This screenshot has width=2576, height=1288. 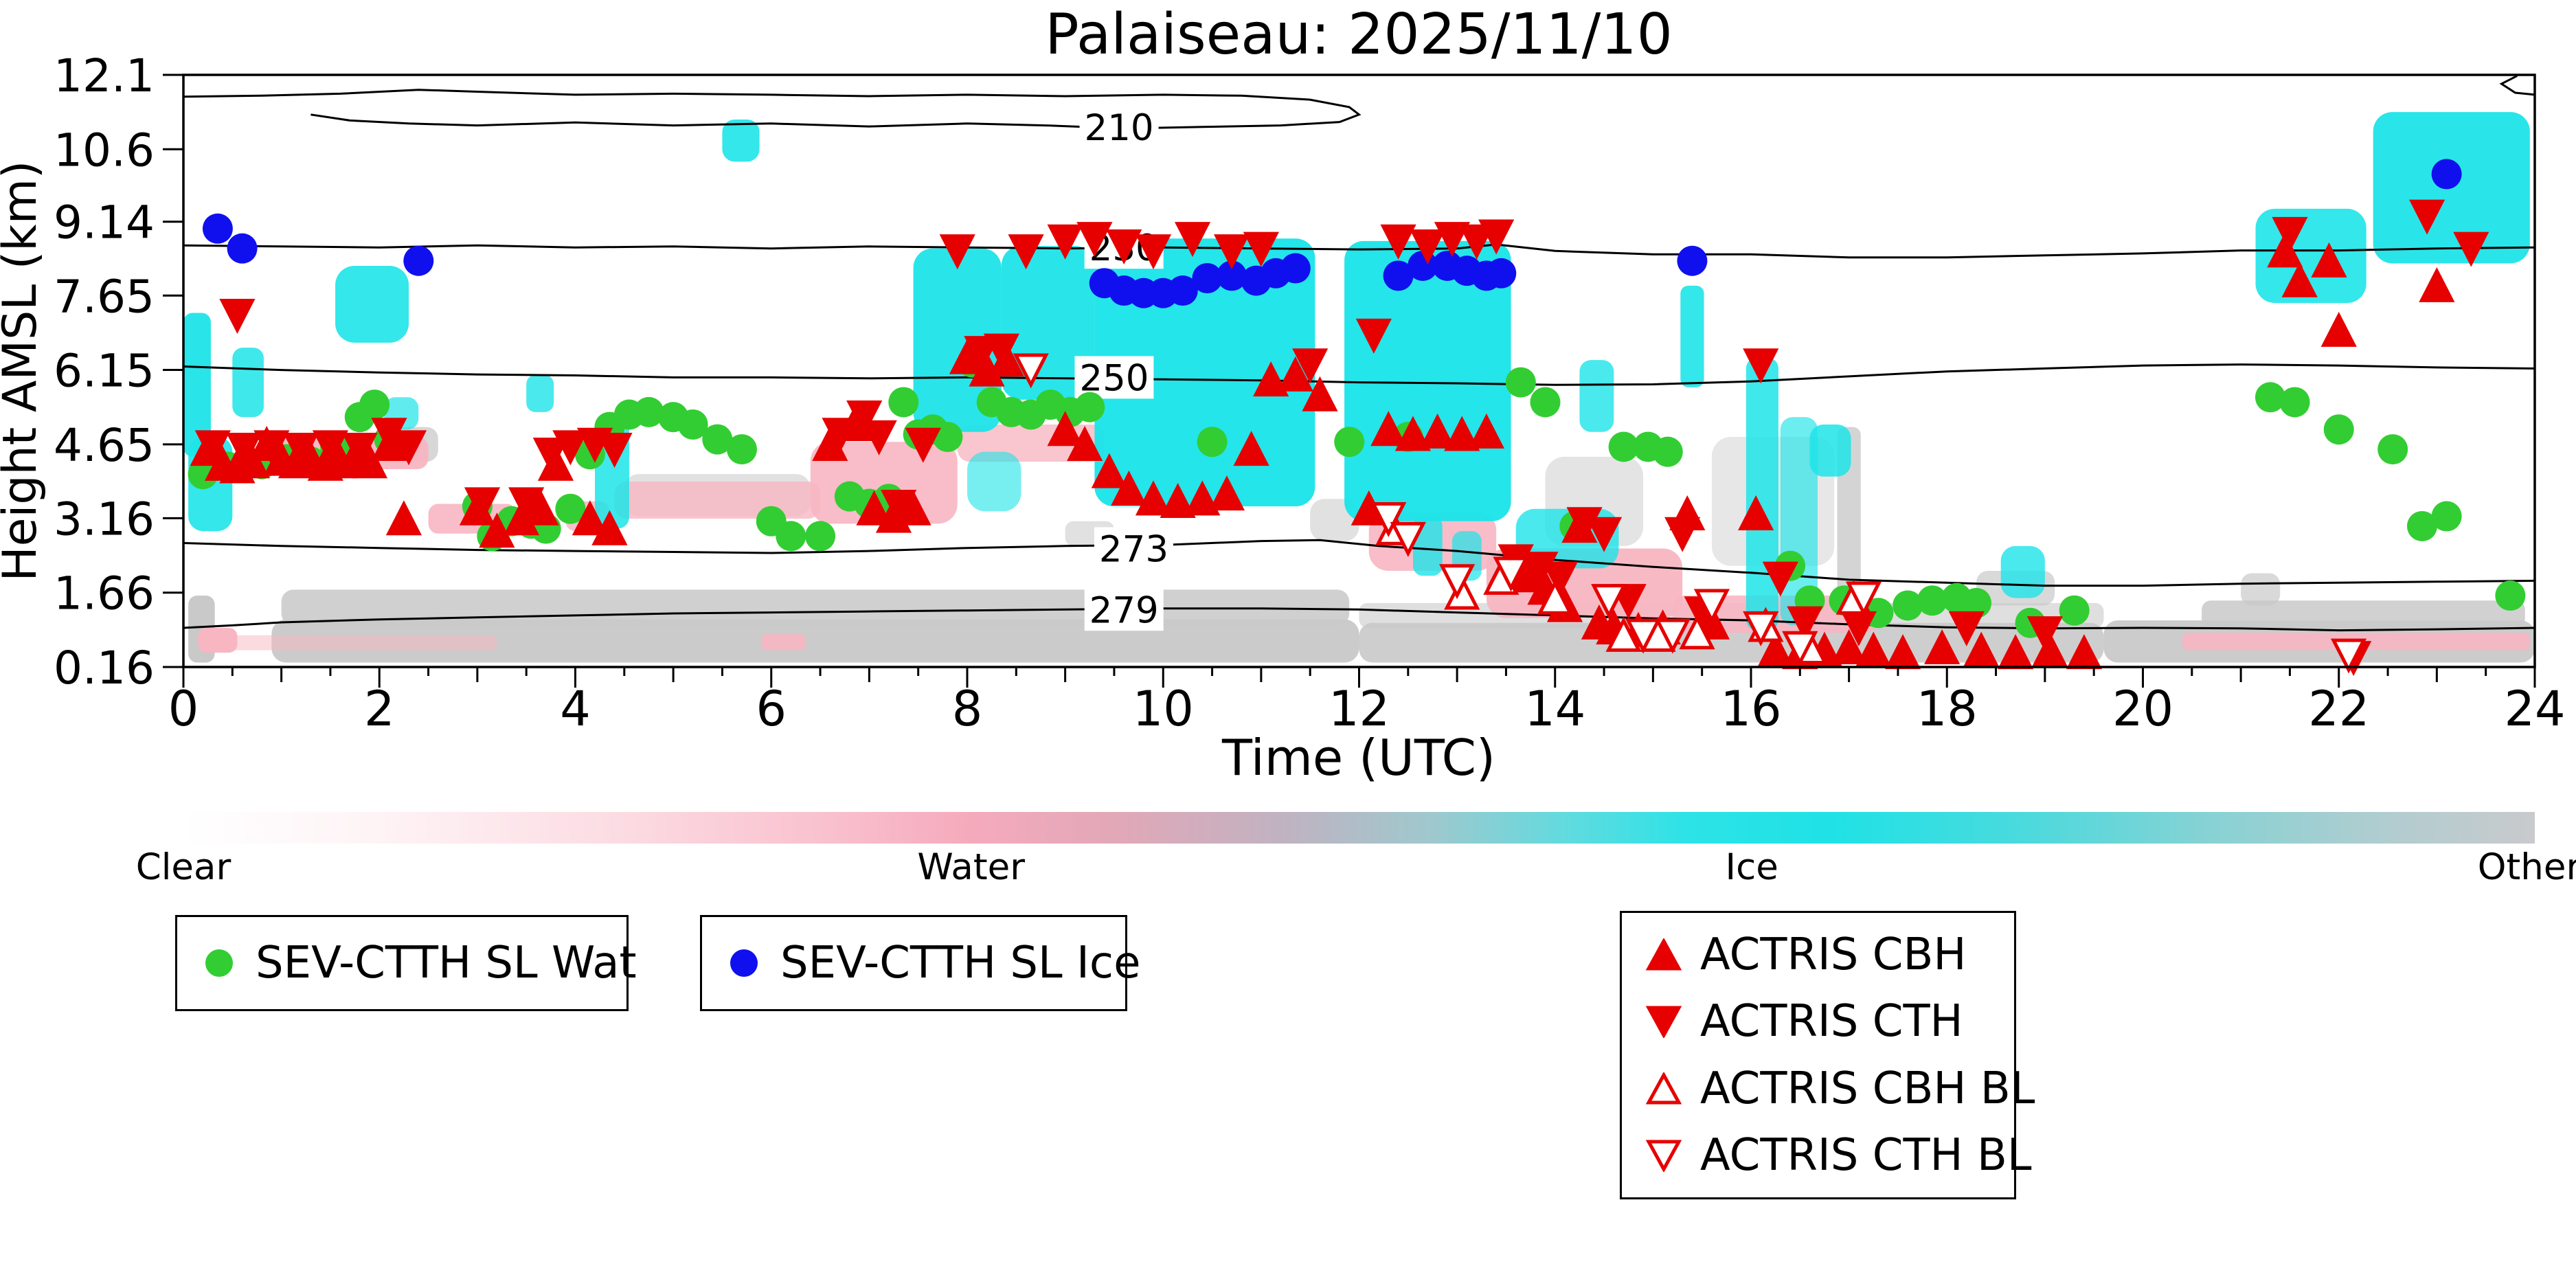 What do you see at coordinates (1838, 1155) in the screenshot?
I see `legend-item: ACTRIS CTH BL` at bounding box center [1838, 1155].